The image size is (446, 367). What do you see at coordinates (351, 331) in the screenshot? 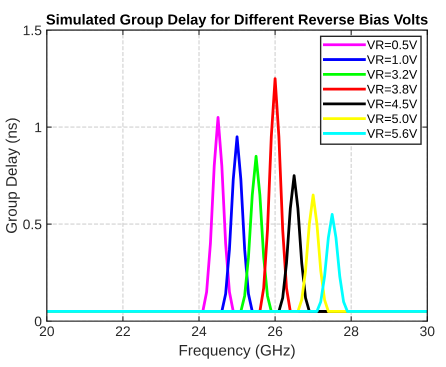
I see `x-tick-label: 28` at bounding box center [351, 331].